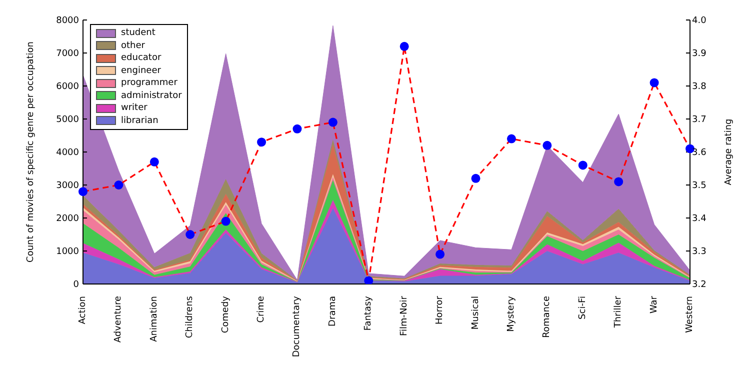 This screenshot has height=366, width=744. I want to click on y-tick-label: 7000, so click(68, 54).